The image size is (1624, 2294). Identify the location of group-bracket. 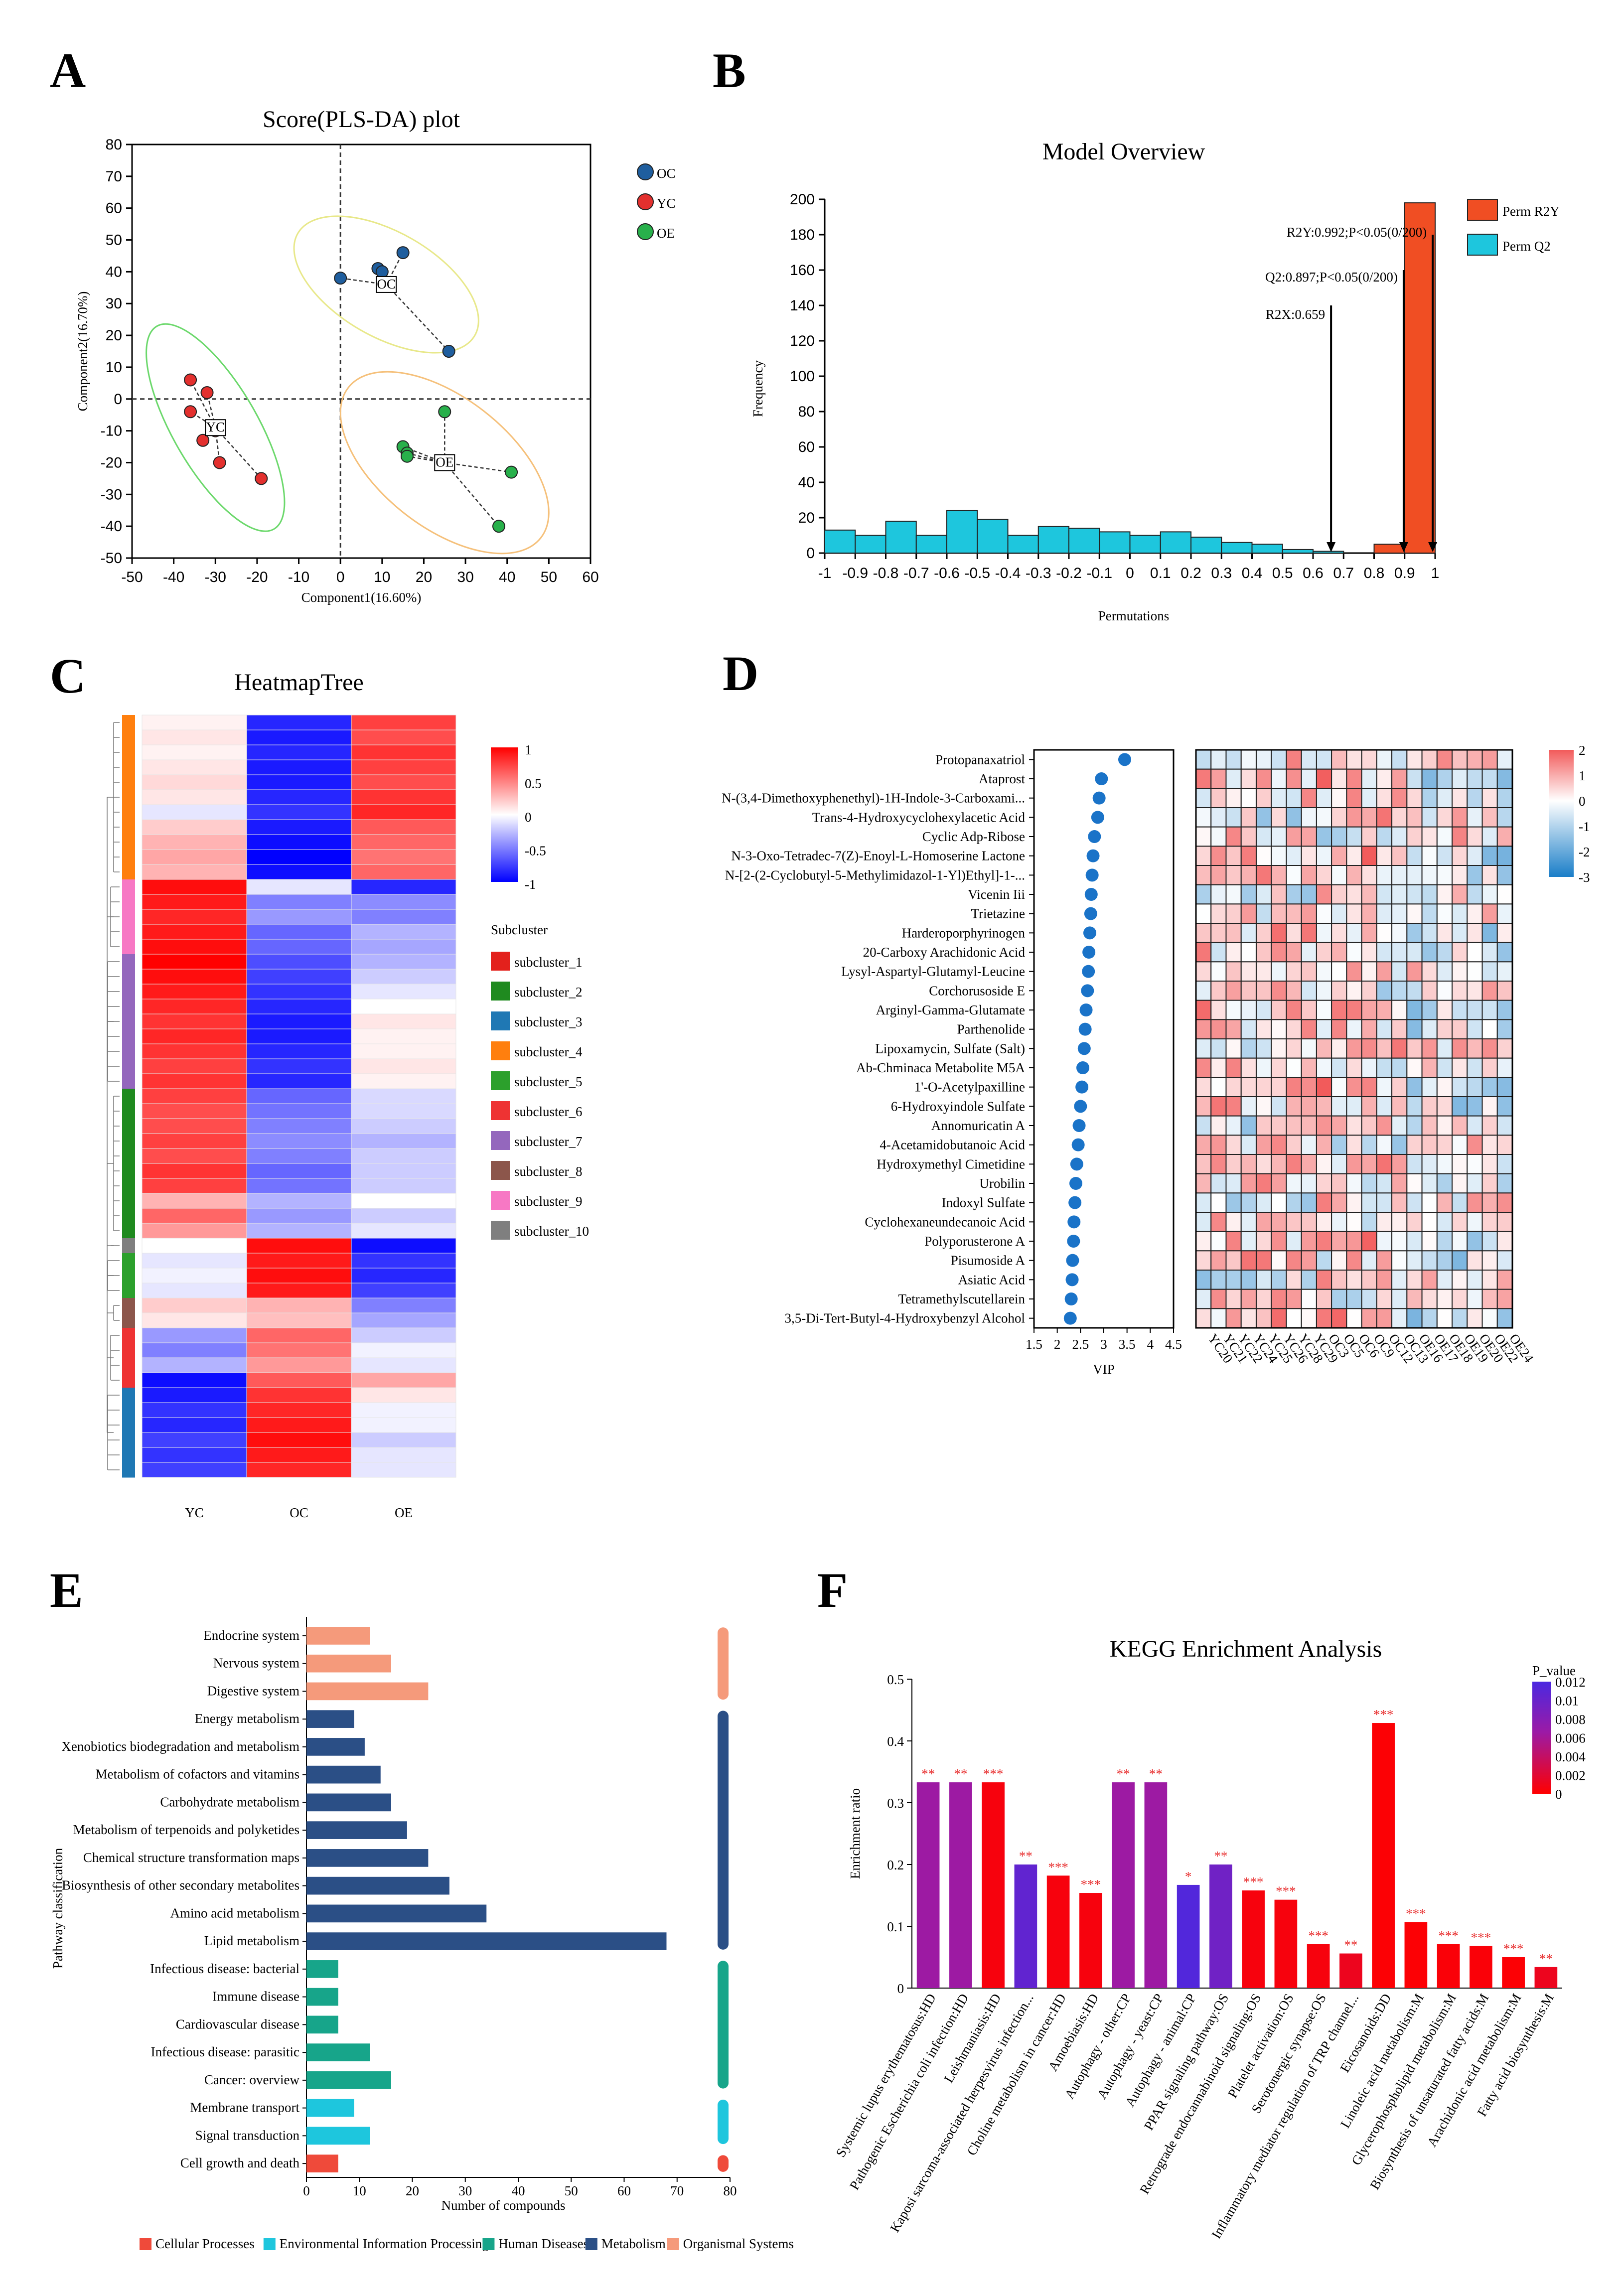
(724, 2163).